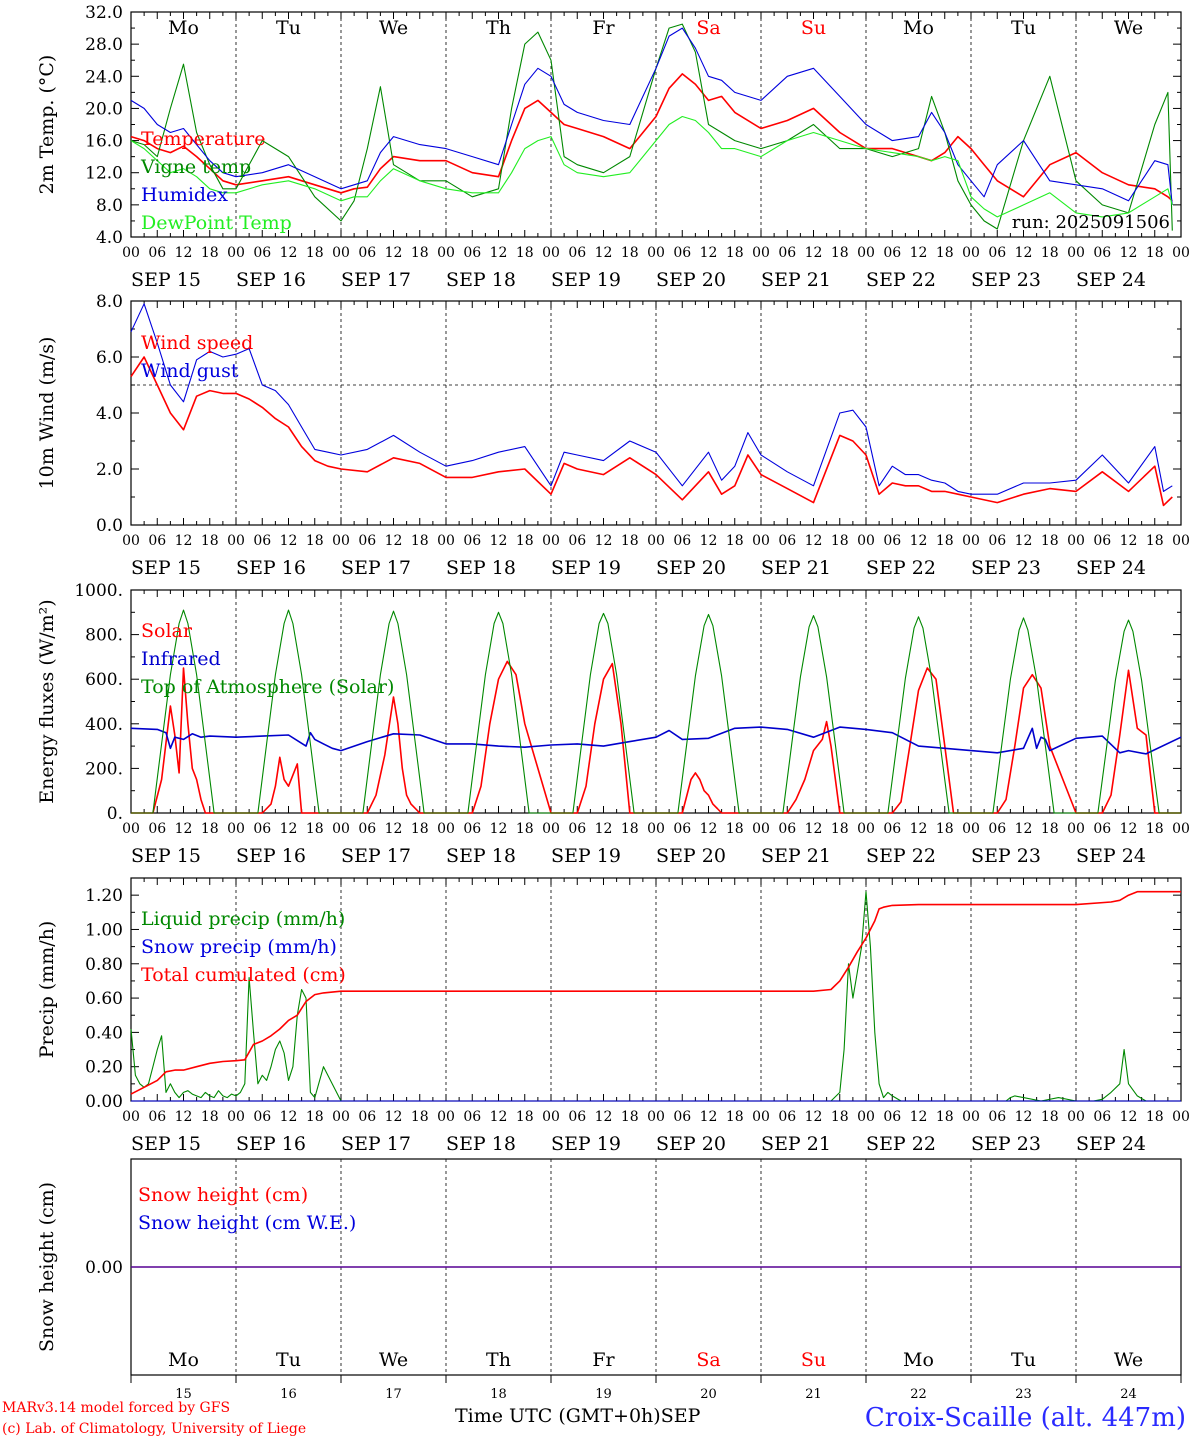  I want to click on series-line-total-cumulated-cm-, so click(655, 992).